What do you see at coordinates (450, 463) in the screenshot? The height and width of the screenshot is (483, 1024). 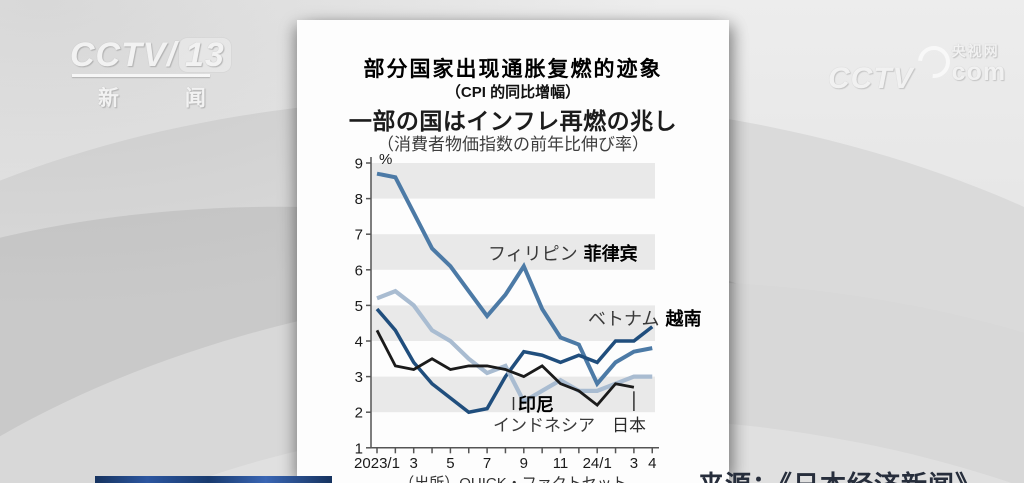 I see `x-tick-label: 5` at bounding box center [450, 463].